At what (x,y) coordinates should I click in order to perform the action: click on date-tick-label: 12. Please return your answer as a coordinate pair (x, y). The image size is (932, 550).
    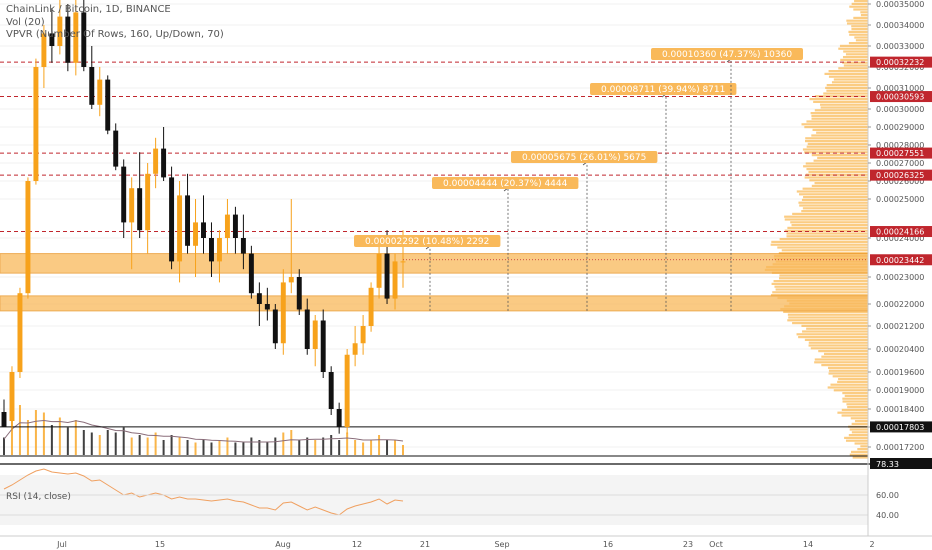
    Looking at the image, I should click on (357, 544).